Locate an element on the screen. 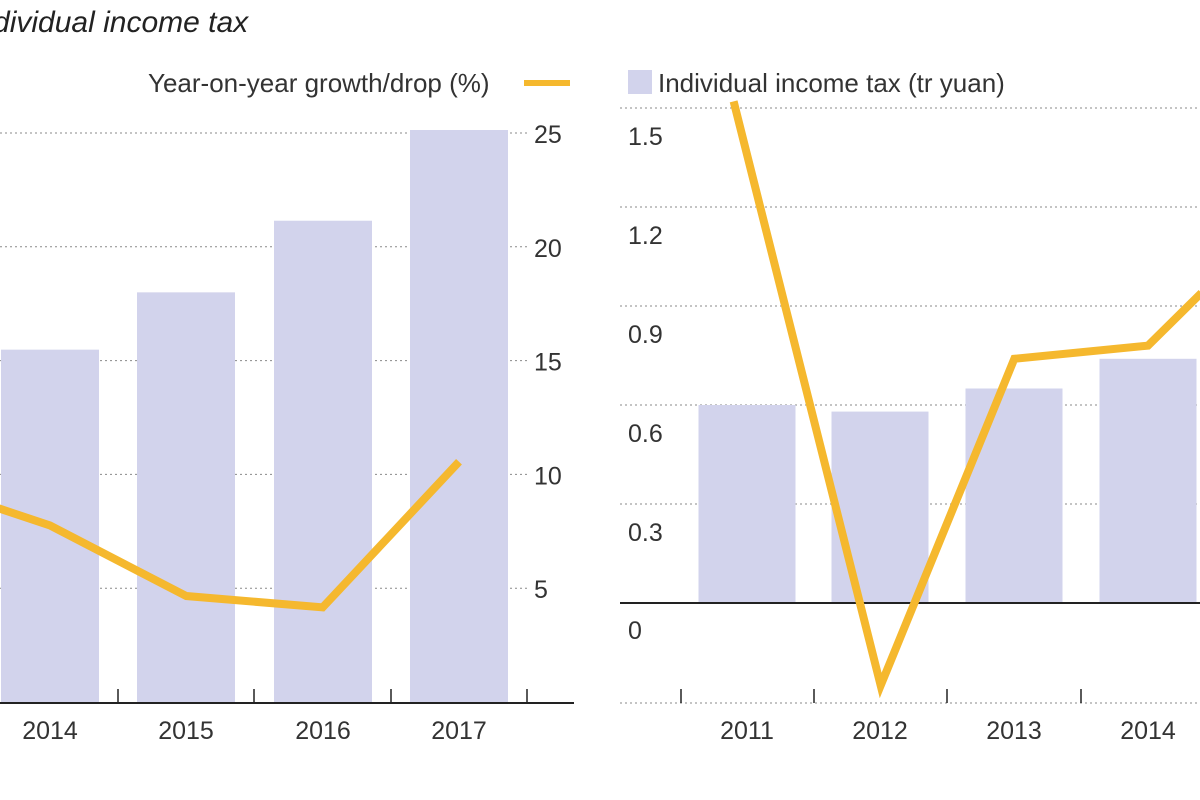 Image resolution: width=1200 pixels, height=800 pixels. right-bar-2014 is located at coordinates (1148, 480).